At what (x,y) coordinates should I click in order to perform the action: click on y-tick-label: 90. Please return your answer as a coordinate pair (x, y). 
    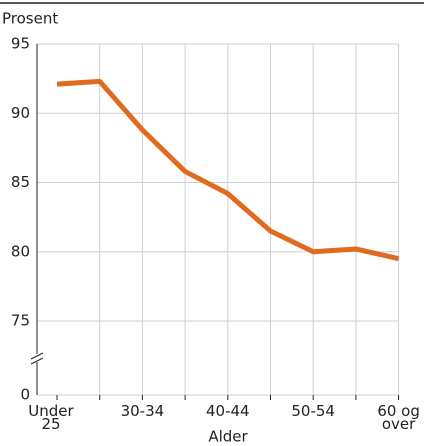
    Looking at the image, I should click on (20, 113).